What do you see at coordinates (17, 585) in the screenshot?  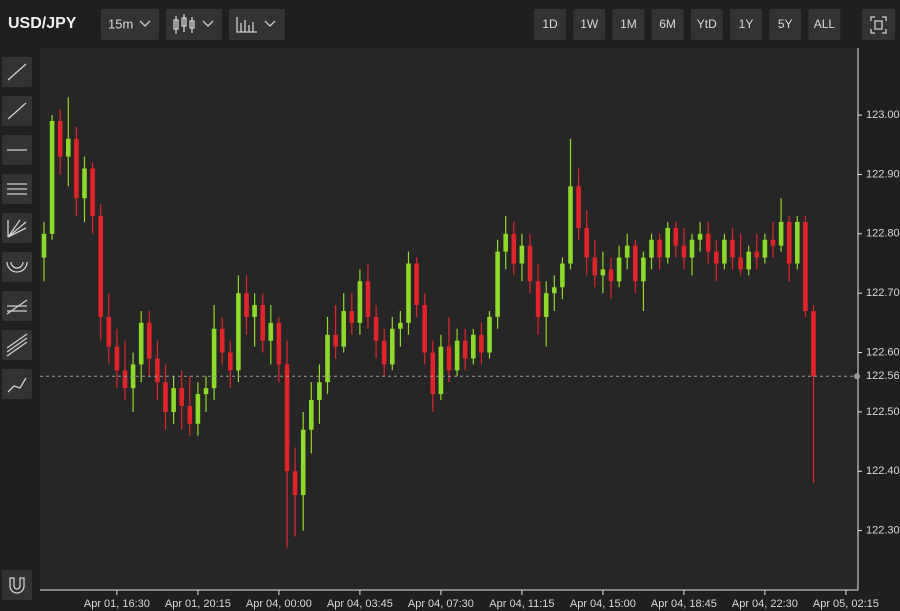 I see `tool-magnet` at bounding box center [17, 585].